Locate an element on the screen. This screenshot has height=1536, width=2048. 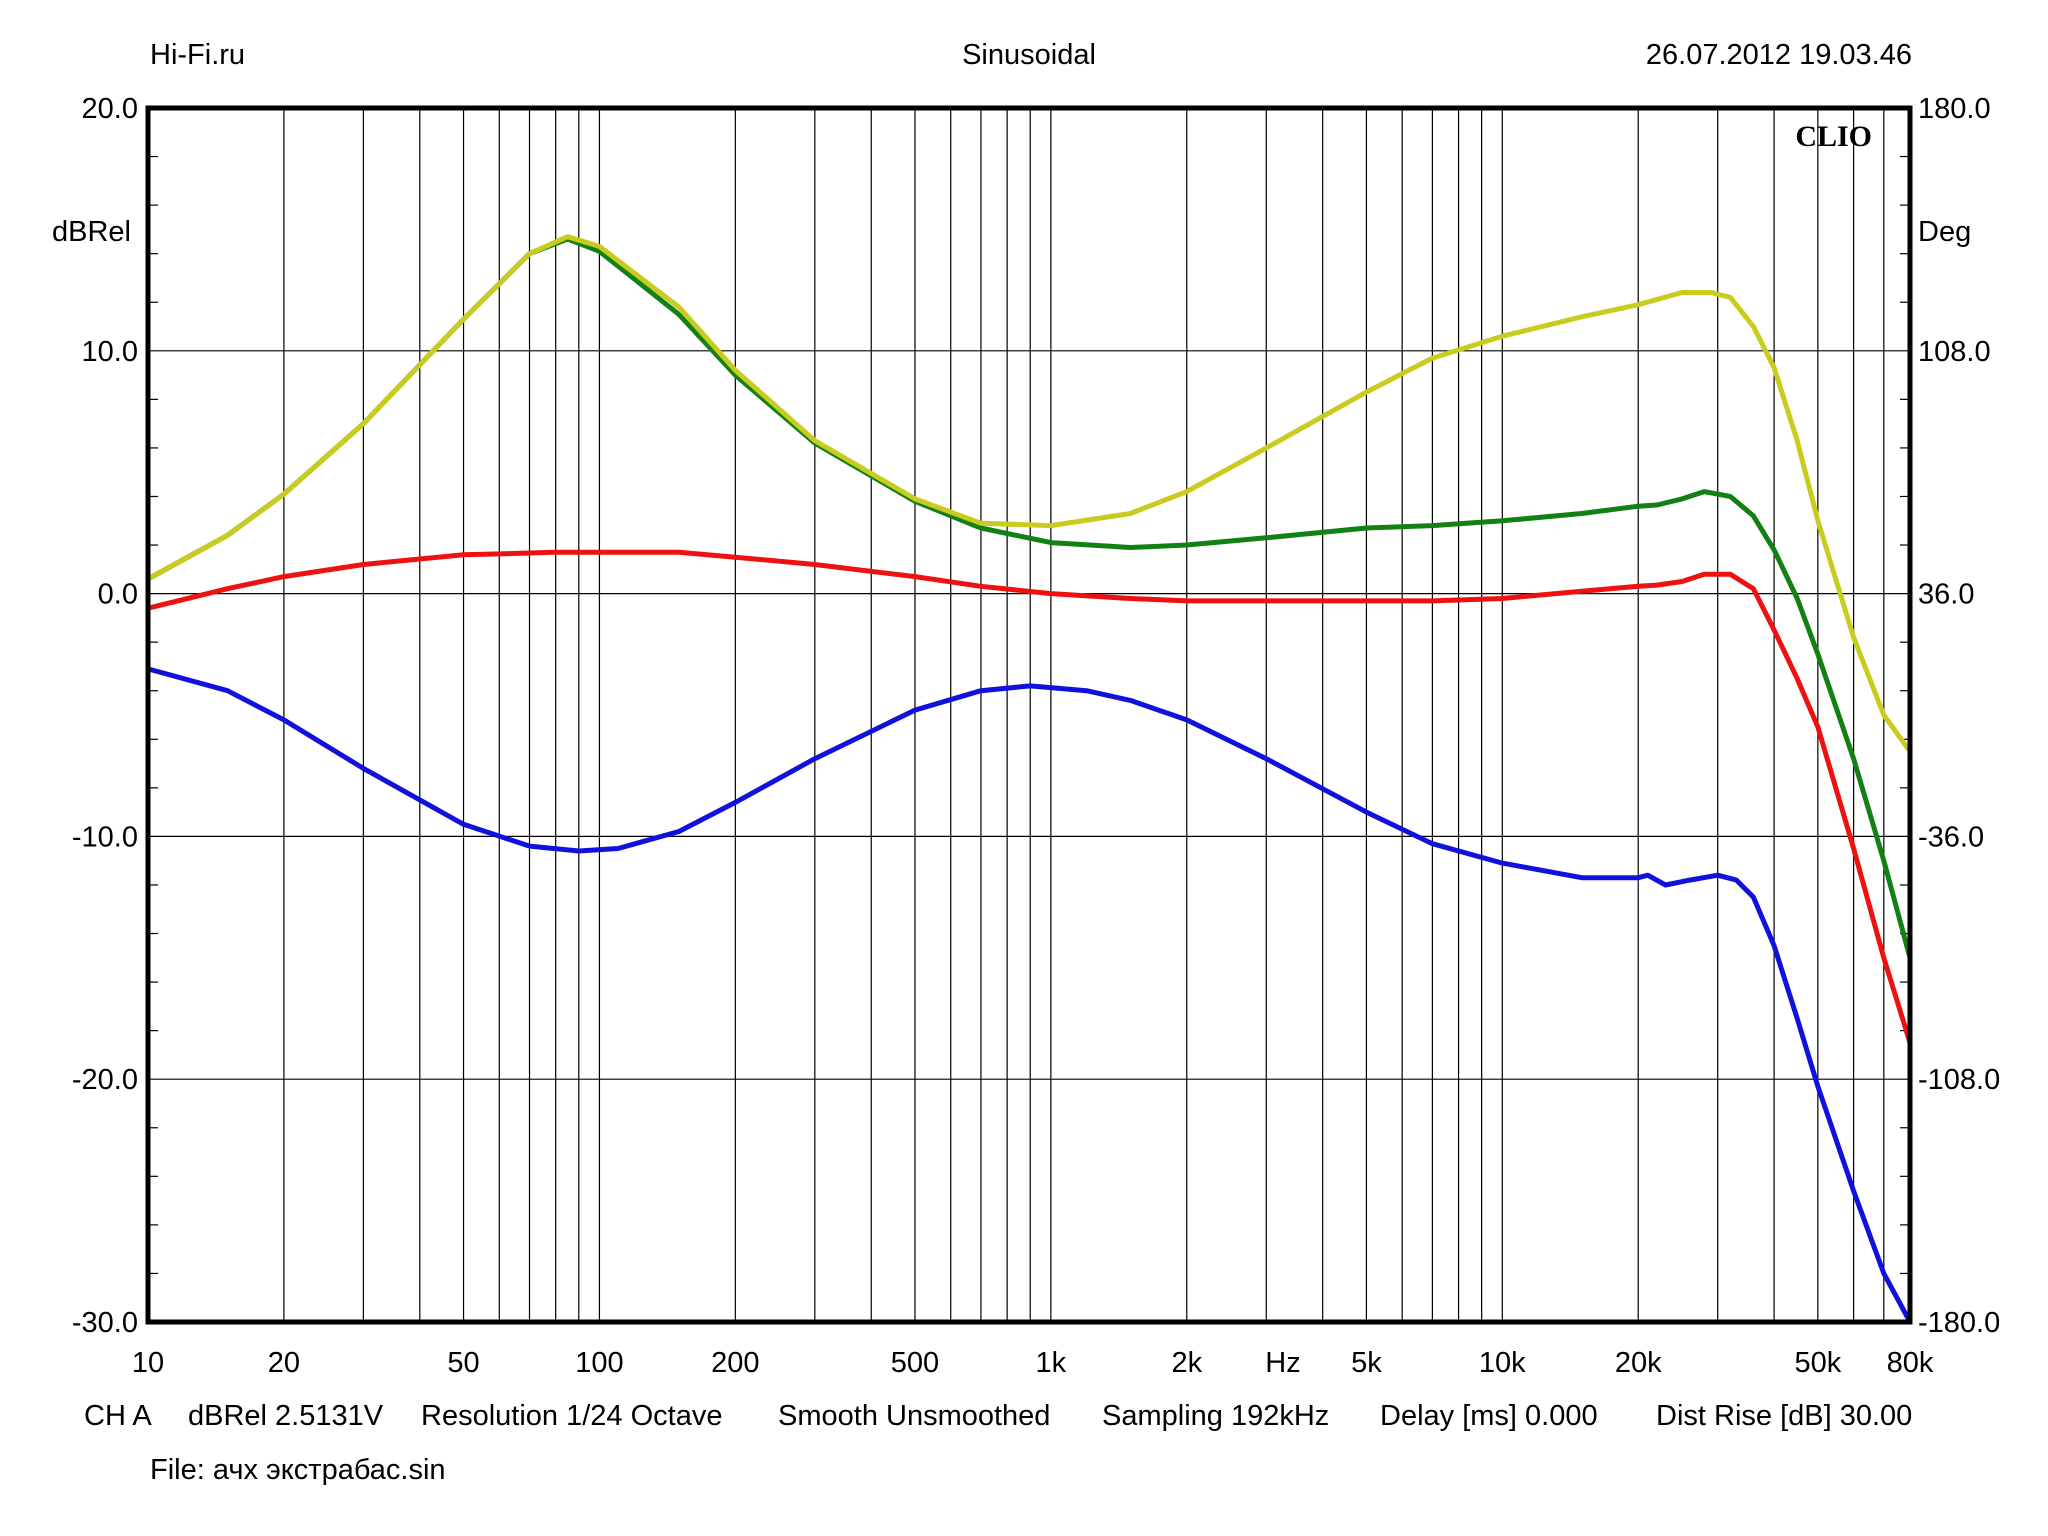
y-tick-label: 0.0 is located at coordinates (118, 595).